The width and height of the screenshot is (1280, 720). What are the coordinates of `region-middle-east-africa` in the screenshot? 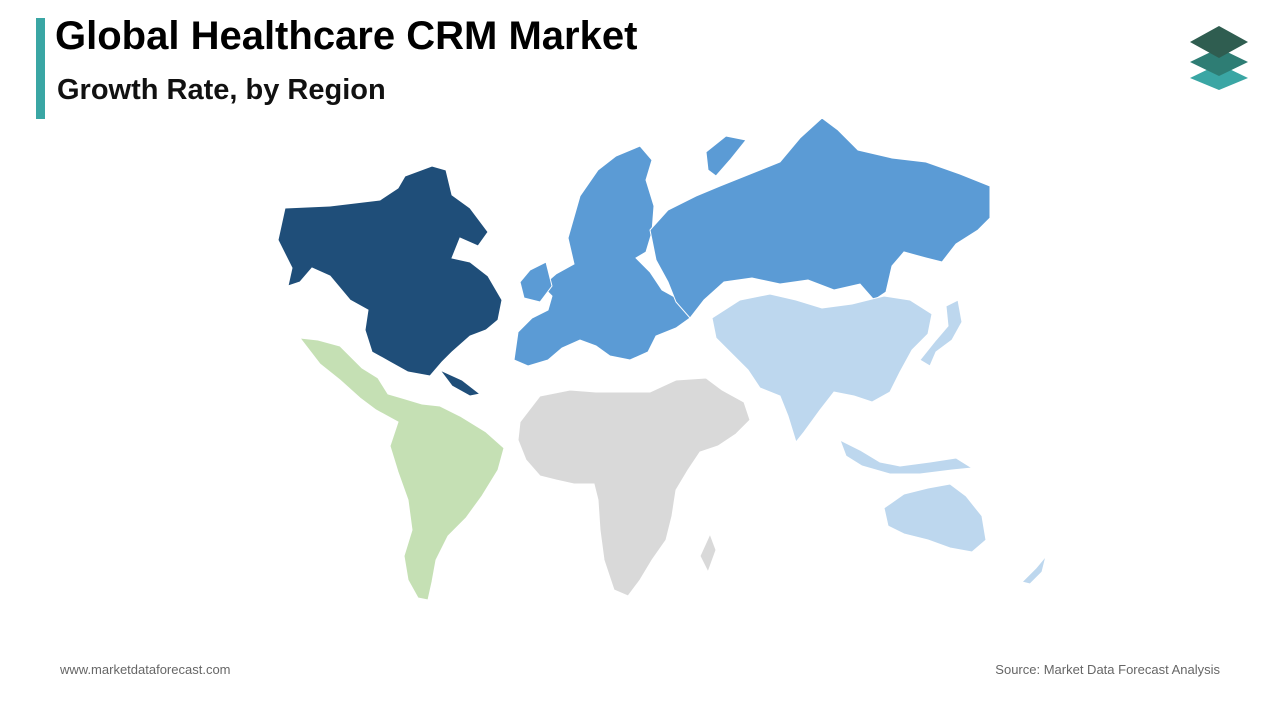 It's located at (634, 487).